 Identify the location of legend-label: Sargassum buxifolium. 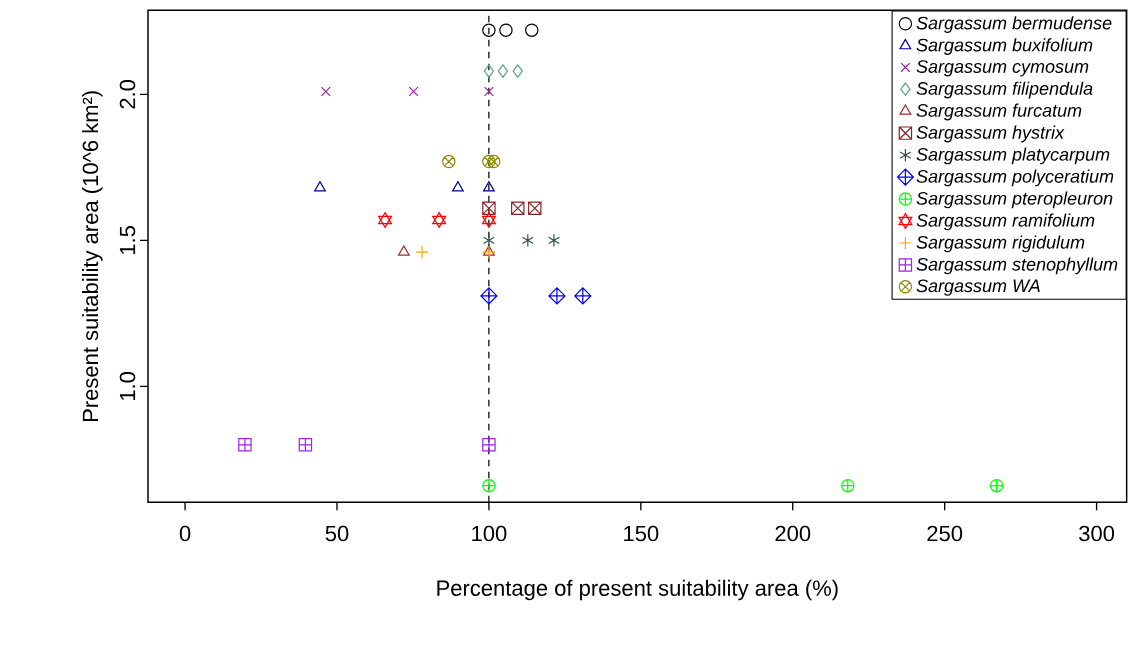
(1004, 46).